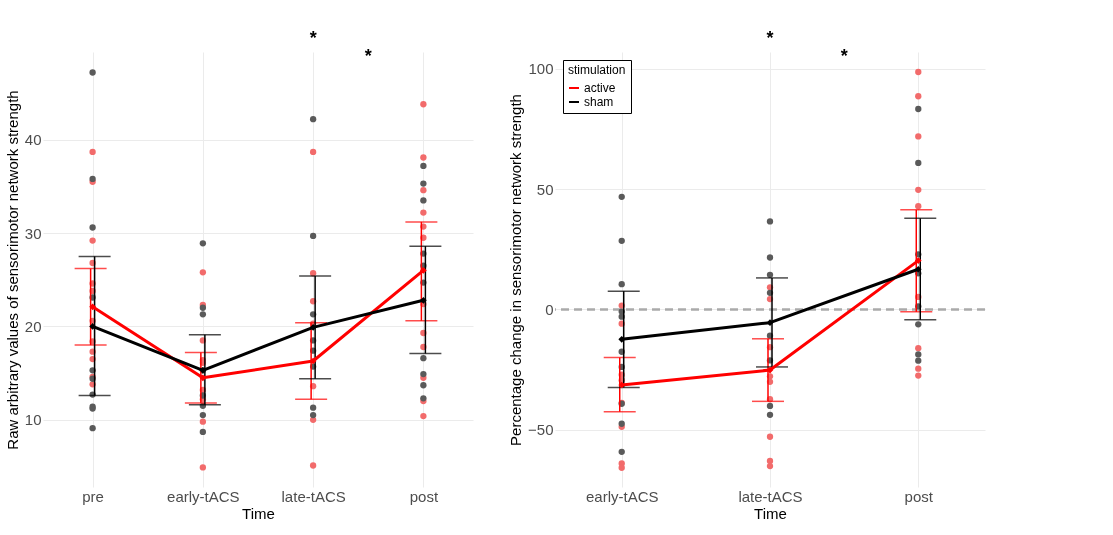 The width and height of the screenshot is (1113, 535). I want to click on y-tick-label: 30, so click(33, 233).